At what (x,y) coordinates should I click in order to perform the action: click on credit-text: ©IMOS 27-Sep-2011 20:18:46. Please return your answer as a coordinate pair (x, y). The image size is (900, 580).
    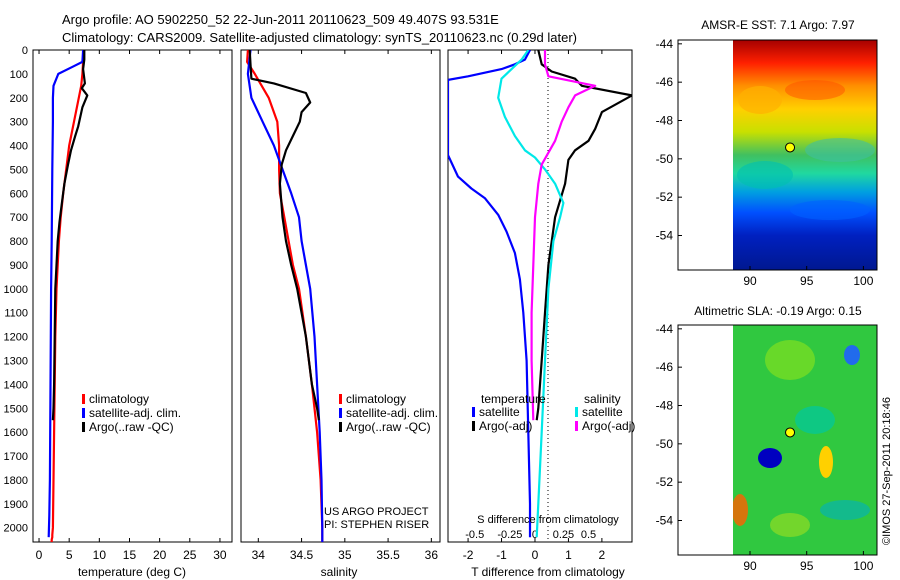
    Looking at the image, I should click on (887, 471).